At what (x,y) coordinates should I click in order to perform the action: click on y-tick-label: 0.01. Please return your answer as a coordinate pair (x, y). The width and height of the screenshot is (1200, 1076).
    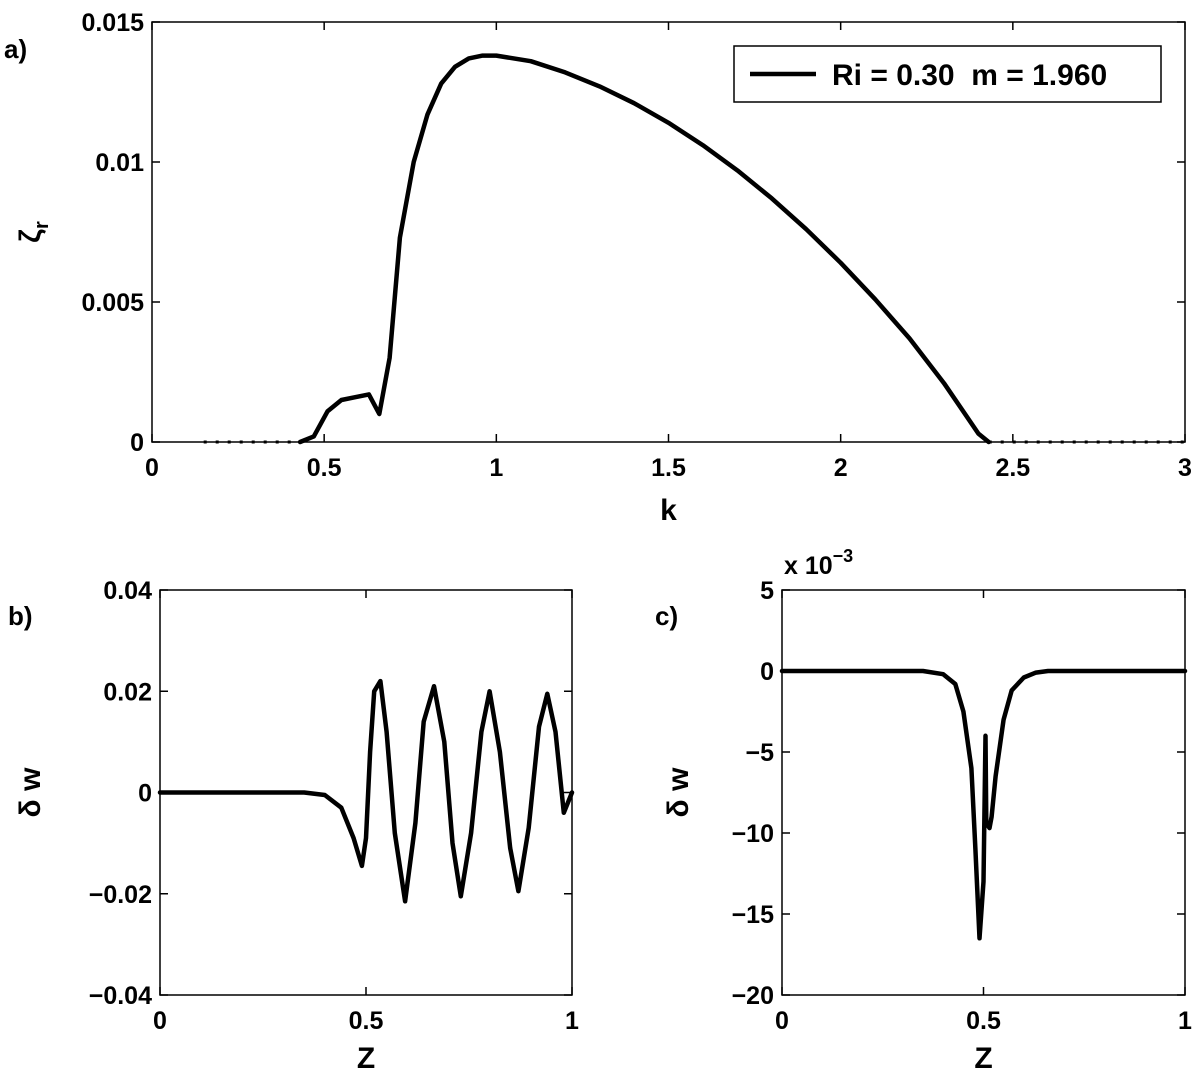
    Looking at the image, I should click on (119, 163).